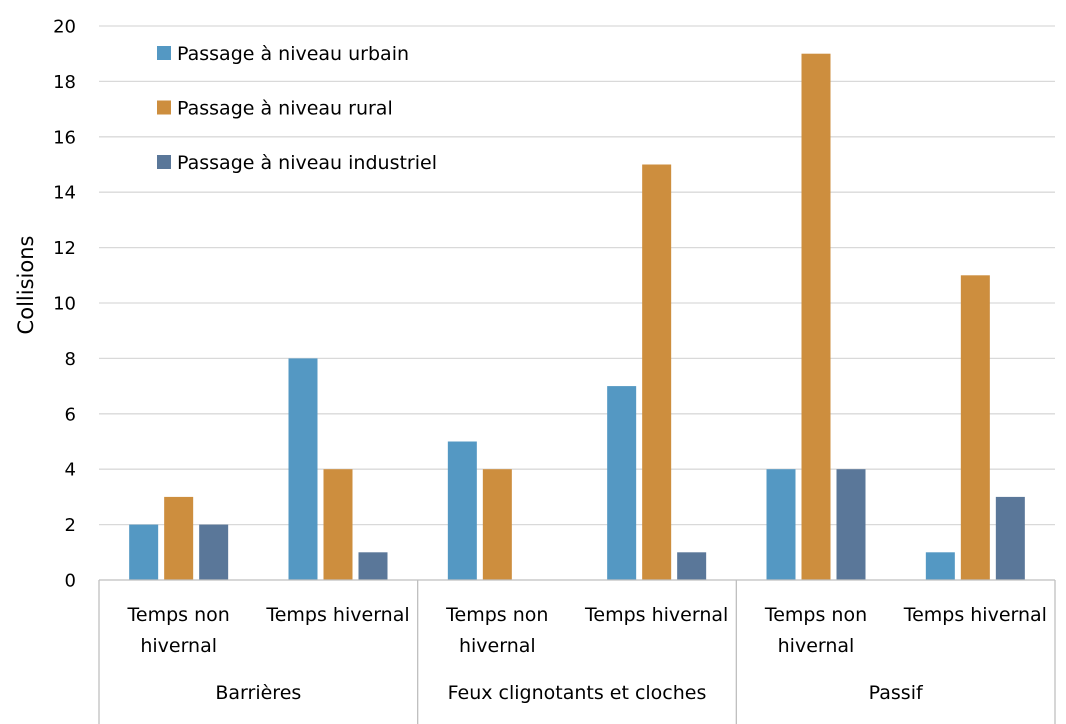 This screenshot has height=724, width=1066. What do you see at coordinates (307, 163) in the screenshot?
I see `legend-label: Passage à niveau industriel` at bounding box center [307, 163].